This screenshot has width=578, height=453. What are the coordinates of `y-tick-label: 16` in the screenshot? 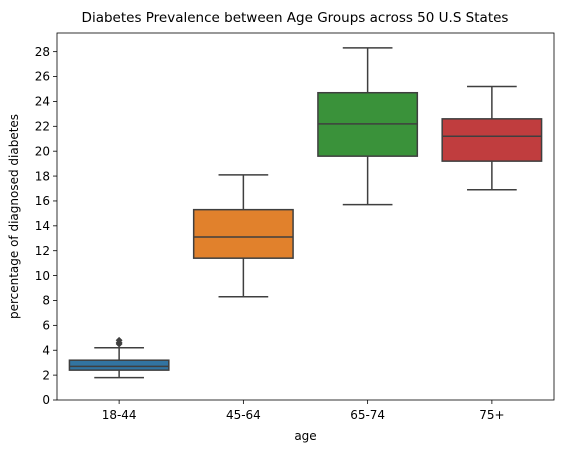 It's located at (42, 201).